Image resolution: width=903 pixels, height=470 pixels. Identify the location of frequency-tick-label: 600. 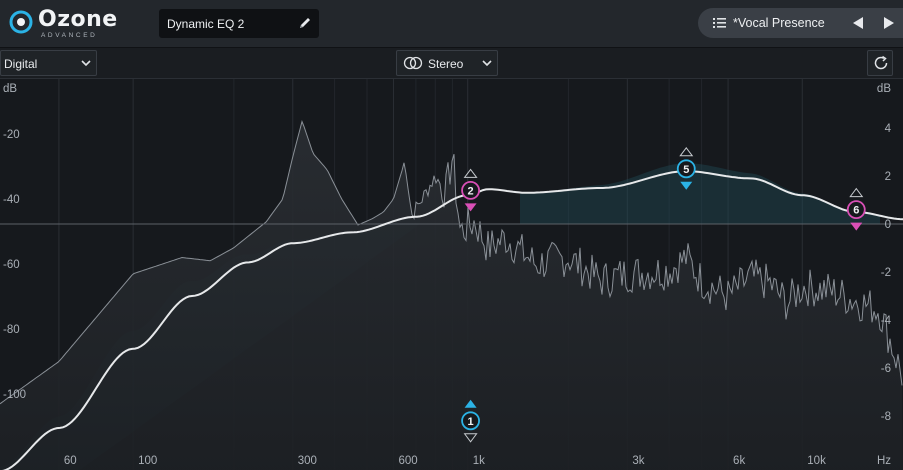
(407, 461).